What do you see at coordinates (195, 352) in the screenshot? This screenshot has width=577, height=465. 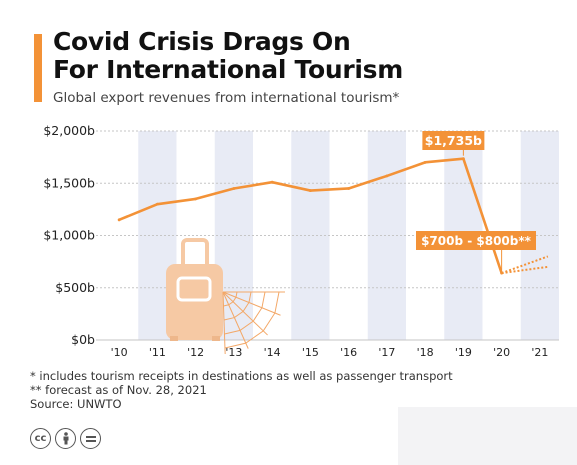 I see `x-tick-label: '12` at bounding box center [195, 352].